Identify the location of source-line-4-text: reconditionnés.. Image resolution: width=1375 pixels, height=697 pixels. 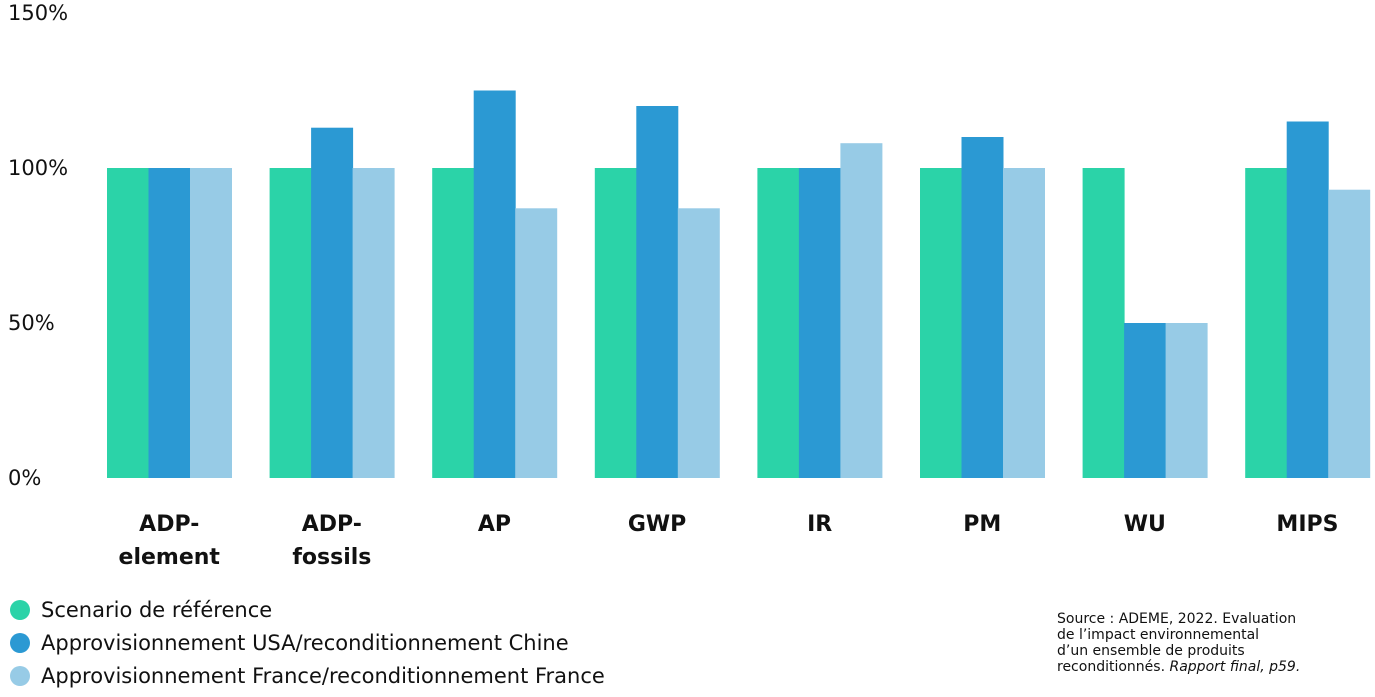
(1113, 667).